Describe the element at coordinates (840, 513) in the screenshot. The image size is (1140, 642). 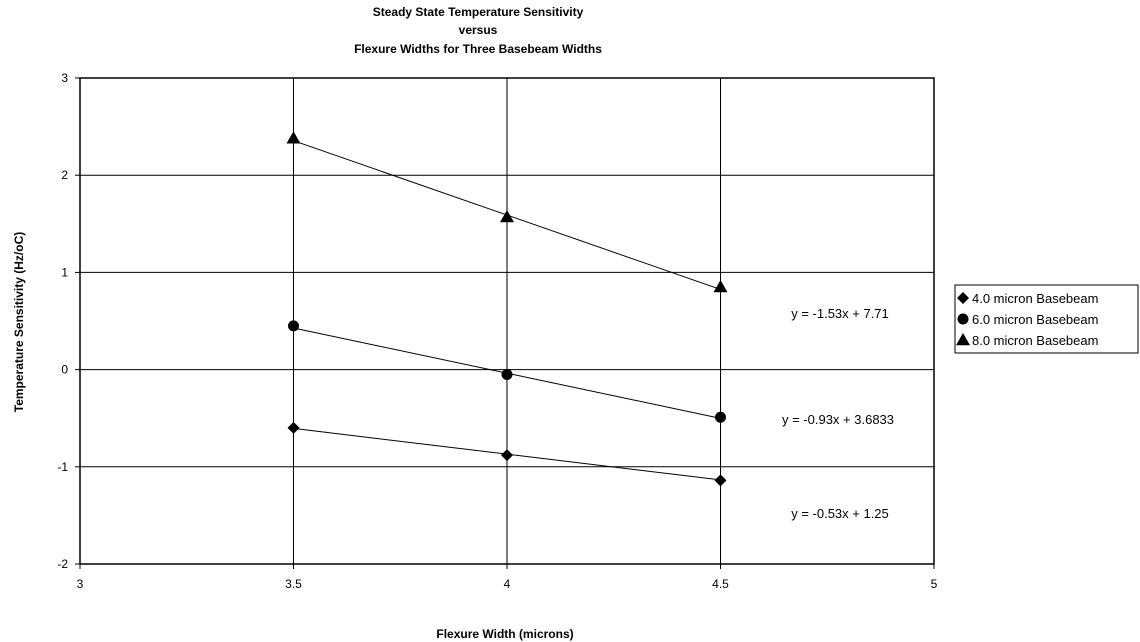
I see `trendline-equation-1: y = -0.53x + 1.25` at that location.